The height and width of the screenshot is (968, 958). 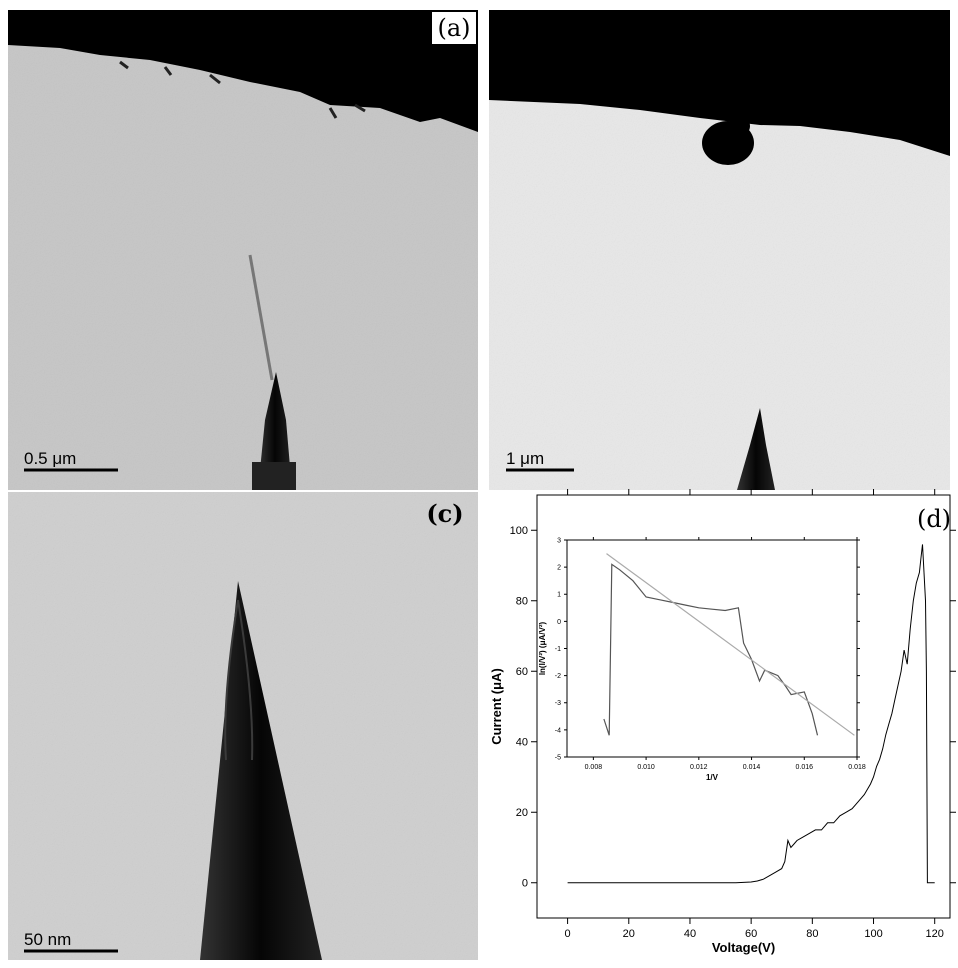 What do you see at coordinates (522, 743) in the screenshot?
I see `y-tick-label: 40` at bounding box center [522, 743].